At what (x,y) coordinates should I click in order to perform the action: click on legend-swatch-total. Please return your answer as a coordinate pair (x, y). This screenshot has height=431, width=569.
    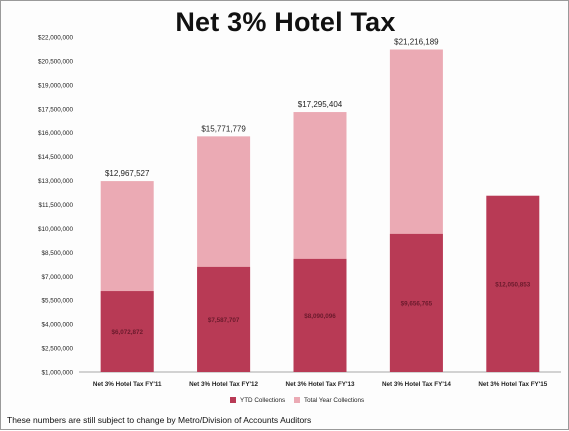
    Looking at the image, I should click on (297, 400).